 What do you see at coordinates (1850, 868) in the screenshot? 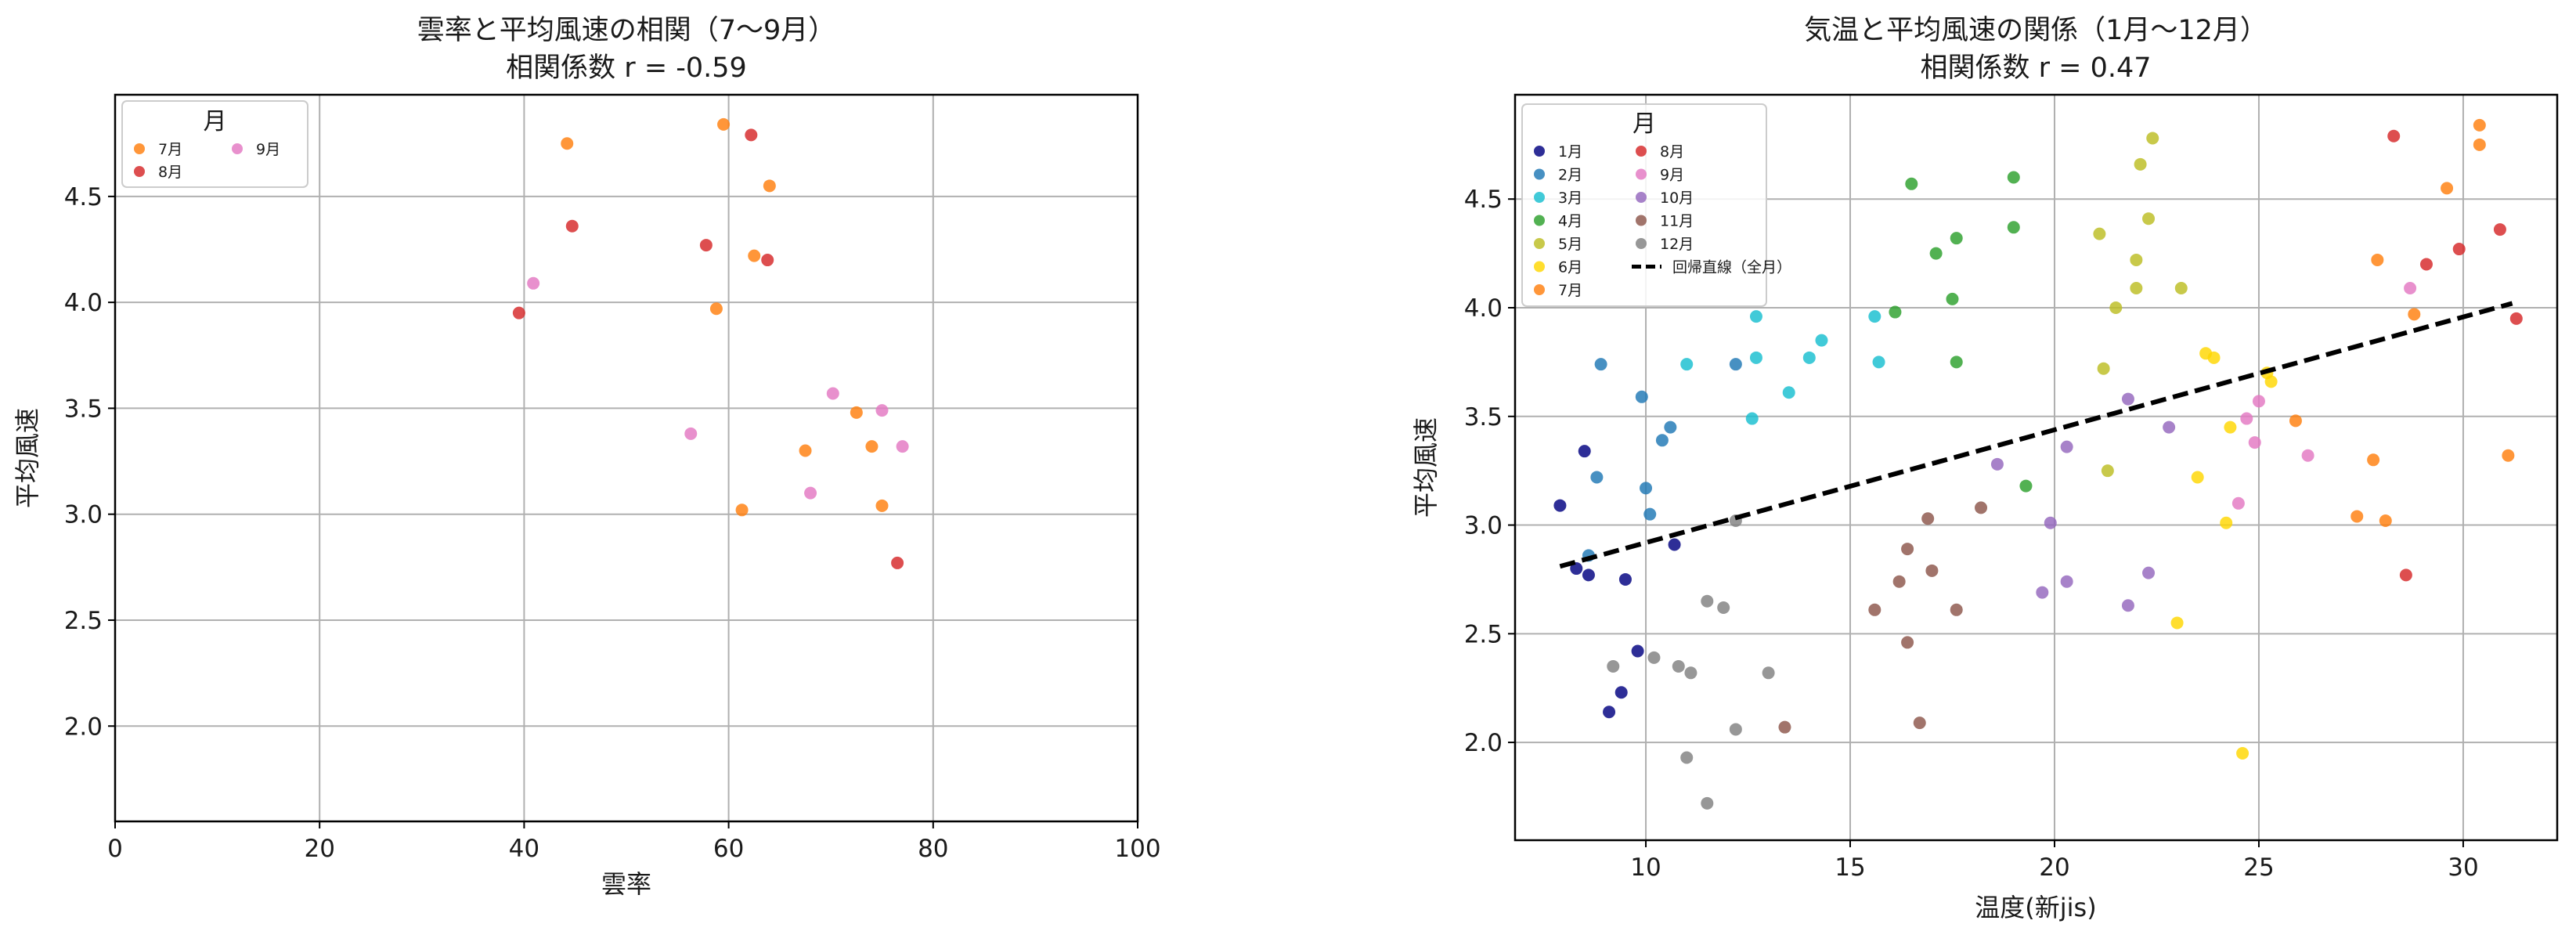
I see `x-tick-label: 15` at bounding box center [1850, 868].